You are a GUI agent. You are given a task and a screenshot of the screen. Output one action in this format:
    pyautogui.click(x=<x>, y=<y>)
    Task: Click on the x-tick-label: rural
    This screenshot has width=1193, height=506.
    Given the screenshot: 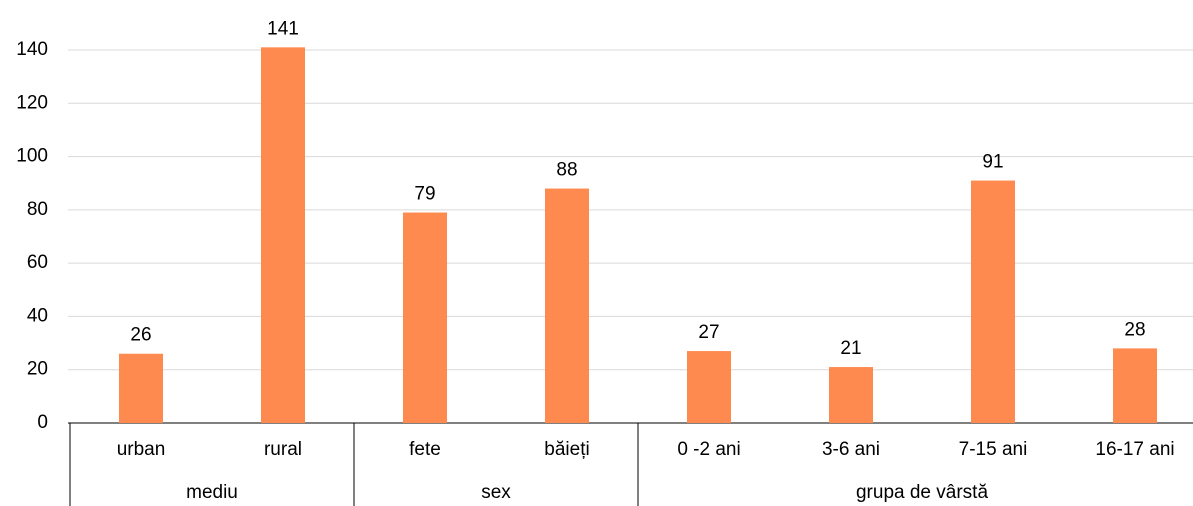 What is the action you would take?
    pyautogui.click(x=283, y=449)
    